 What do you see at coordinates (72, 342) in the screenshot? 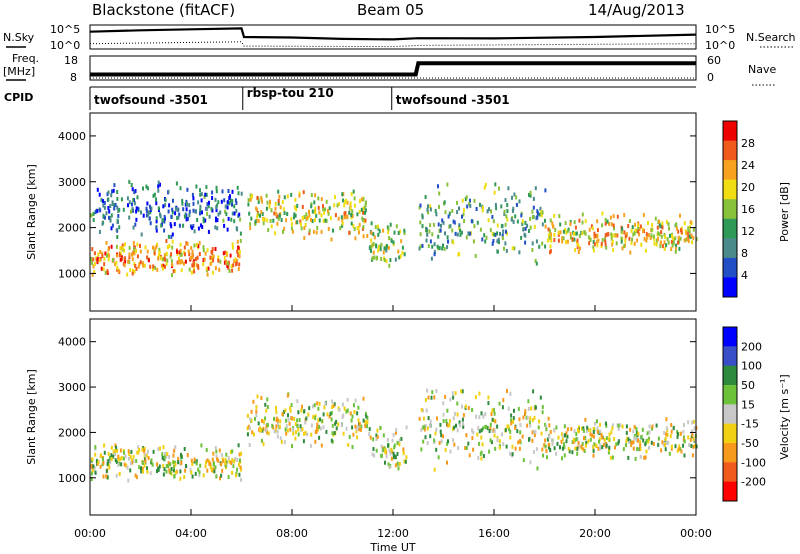
I see `y-tick-label: 4000` at bounding box center [72, 342].